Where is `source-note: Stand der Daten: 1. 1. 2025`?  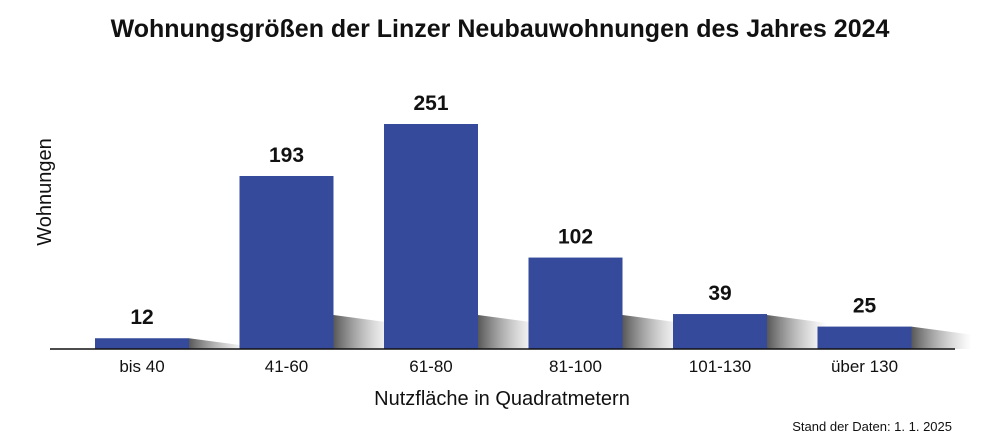
source-note: Stand der Daten: 1. 1. 2025 is located at coordinates (872, 426).